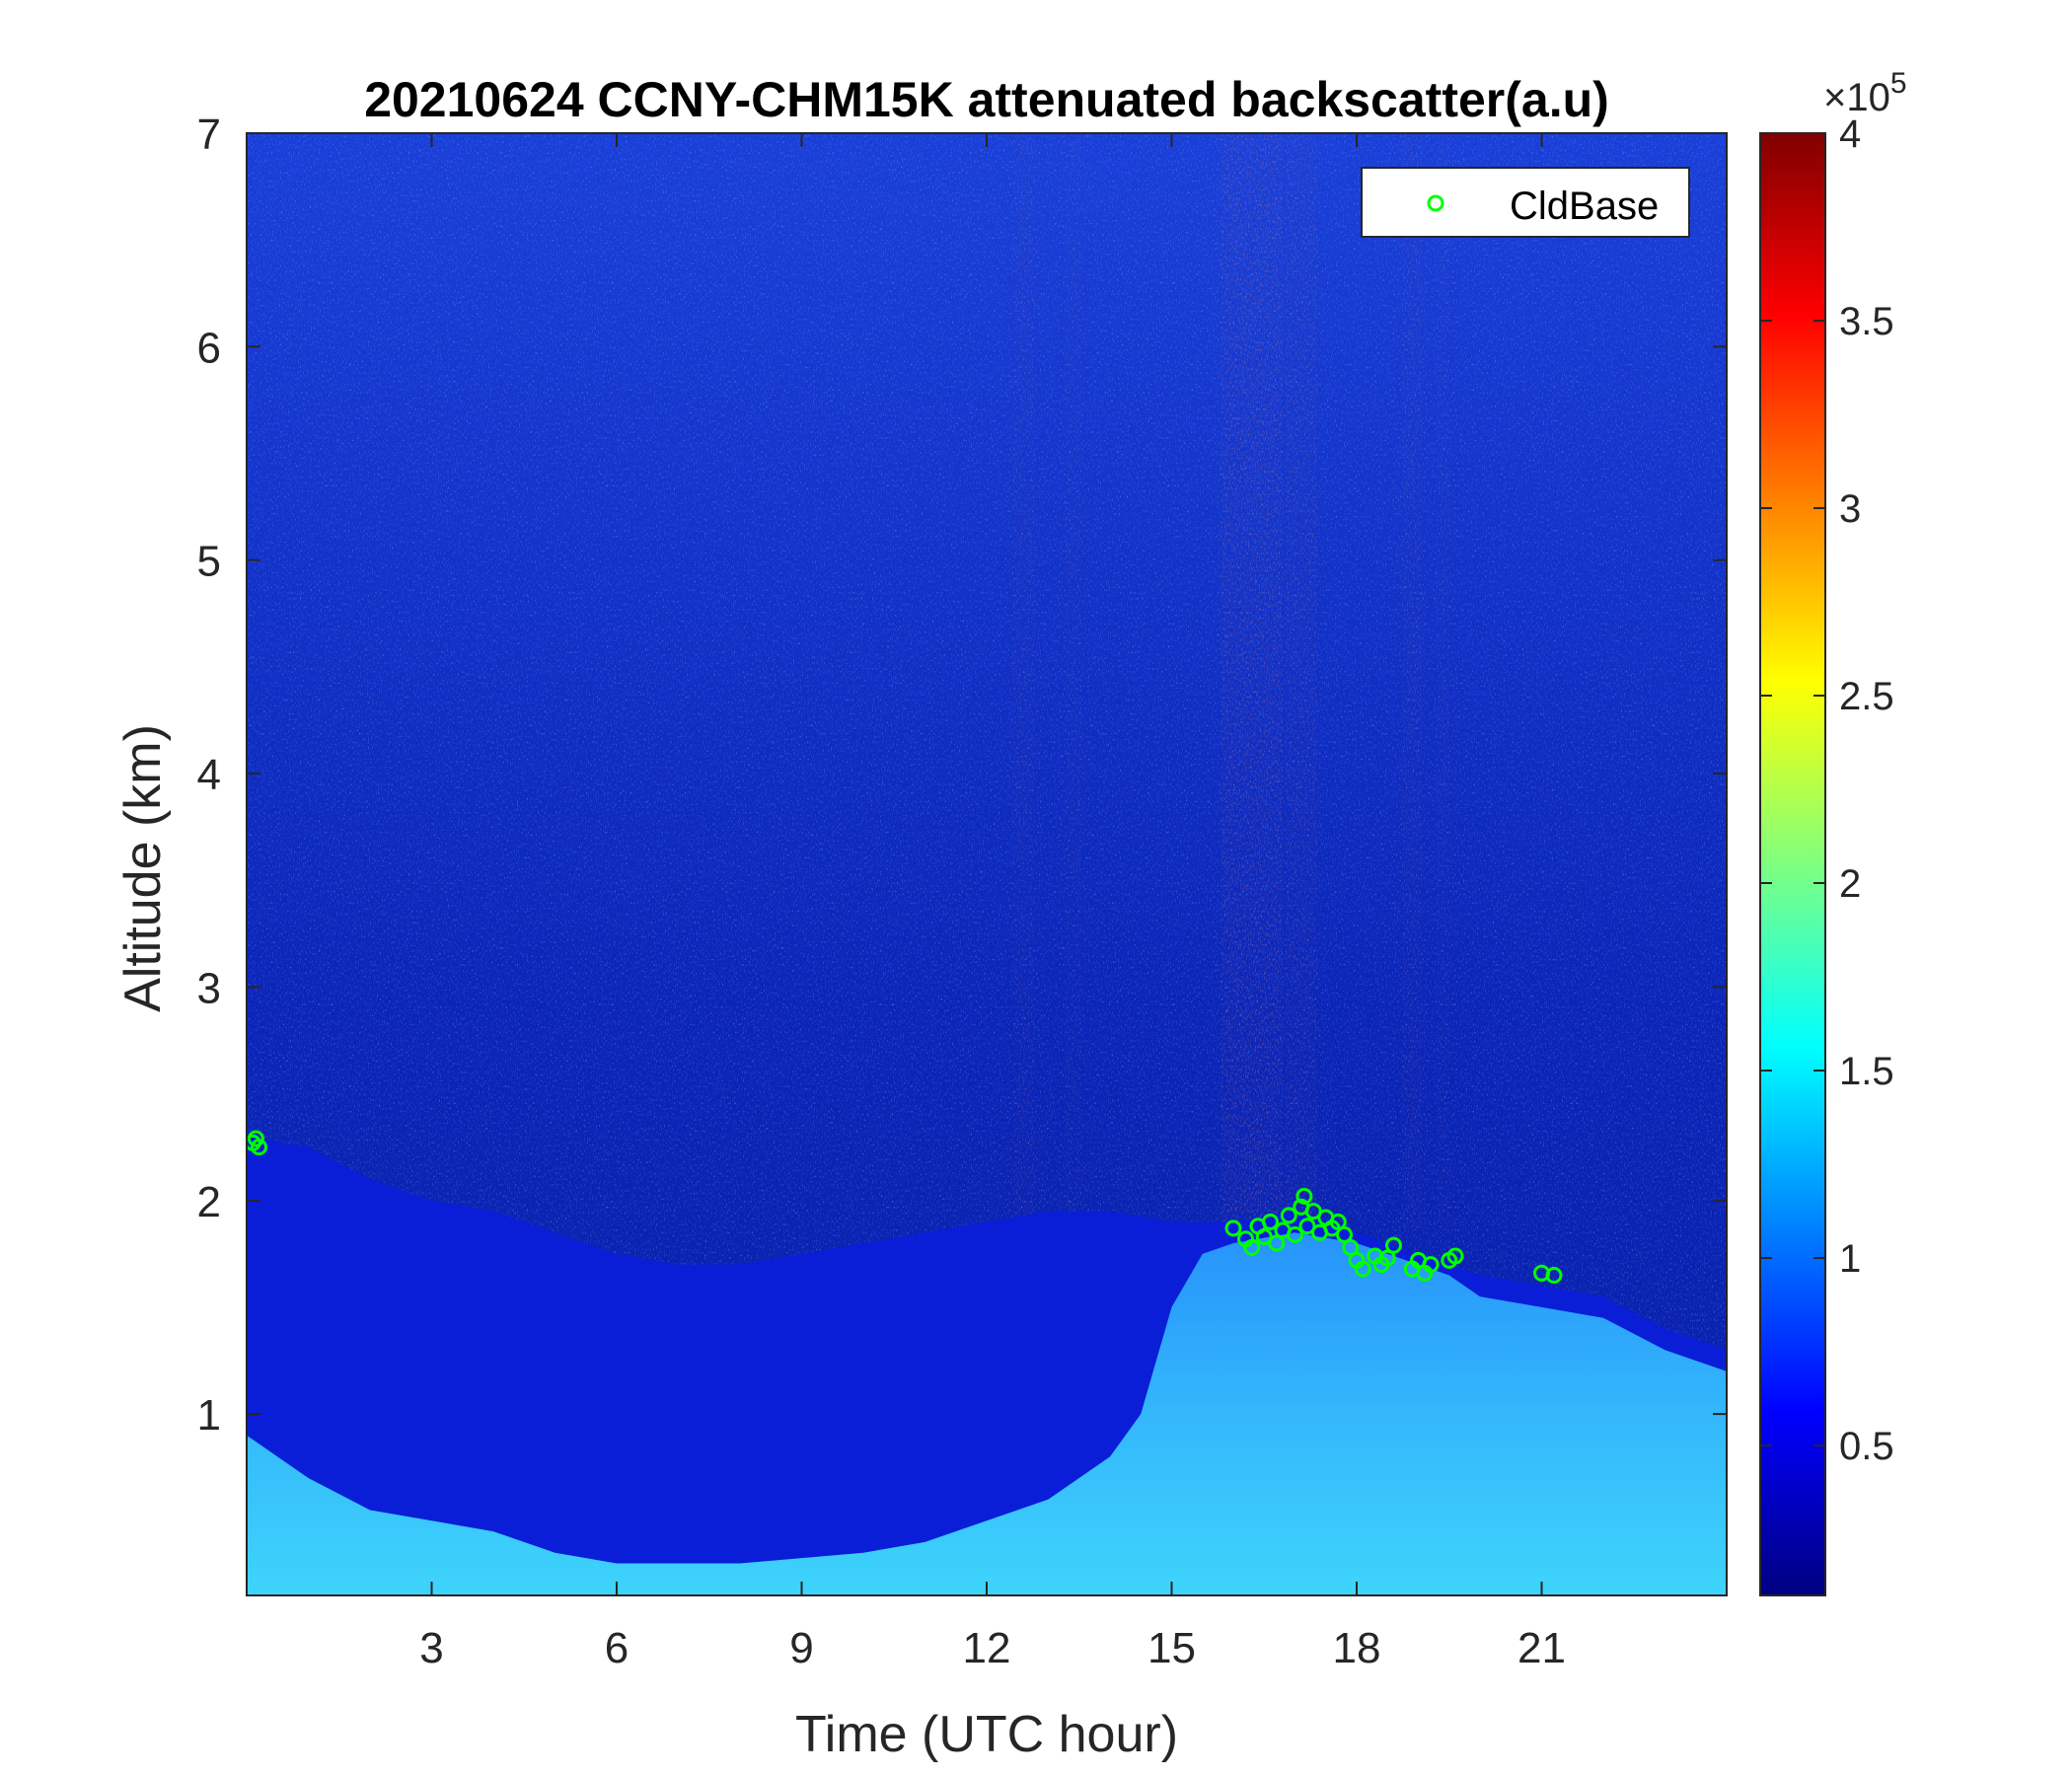 The image size is (2072, 1776). I want to click on x-tick-label: 6, so click(617, 1648).